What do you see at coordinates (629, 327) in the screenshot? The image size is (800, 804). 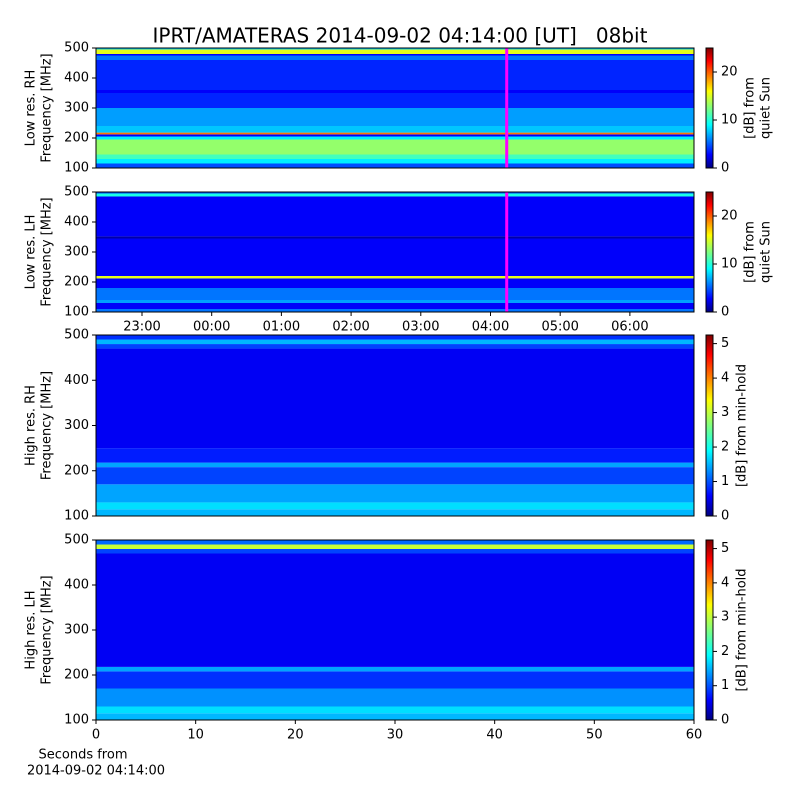 I see `x-tick-label: 06:00` at bounding box center [629, 327].